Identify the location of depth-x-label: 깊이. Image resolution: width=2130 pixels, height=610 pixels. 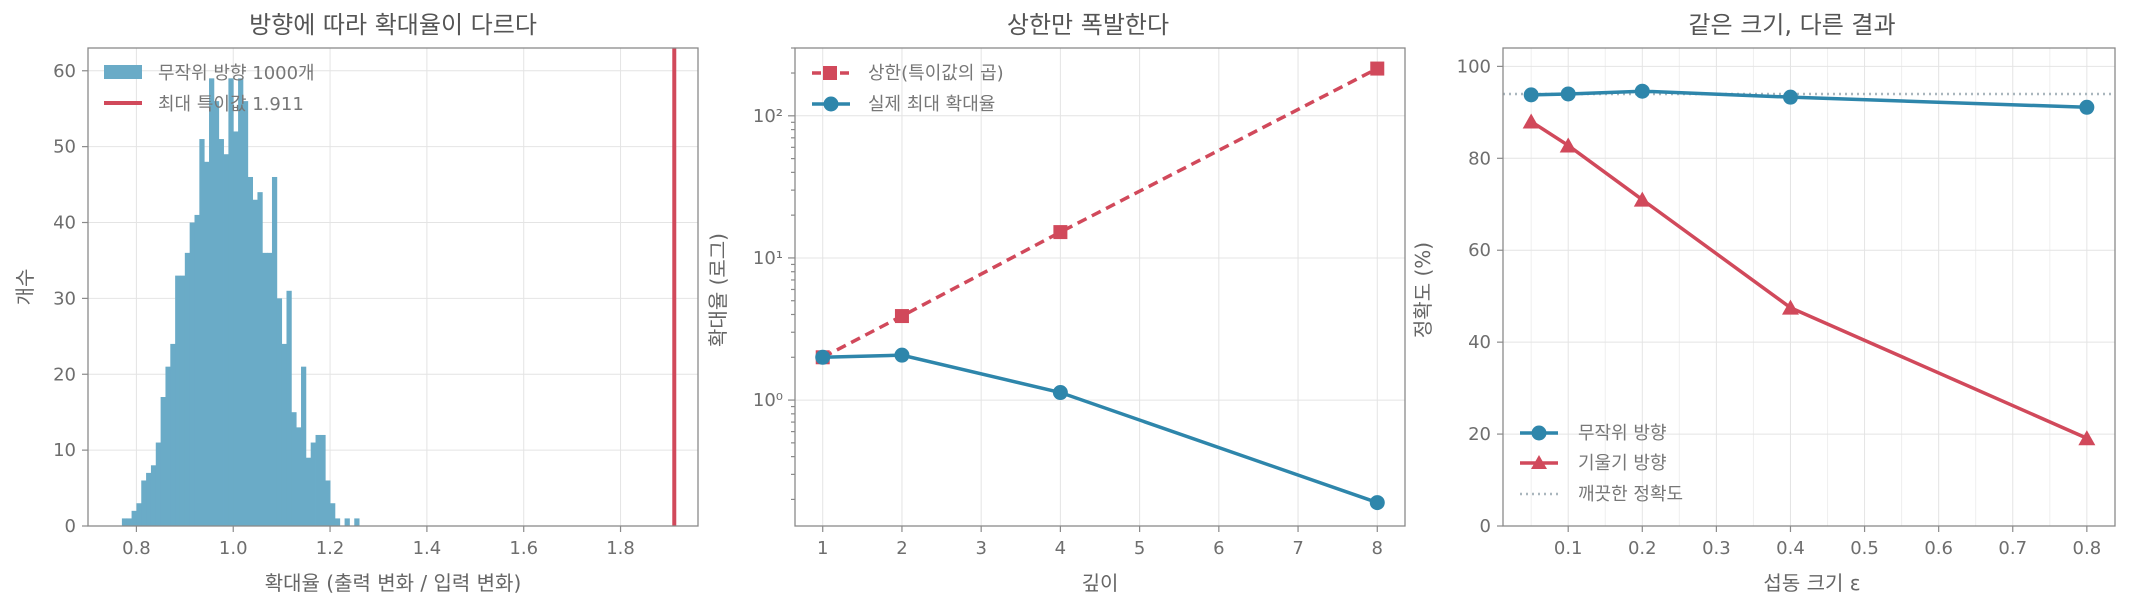
(1100, 583).